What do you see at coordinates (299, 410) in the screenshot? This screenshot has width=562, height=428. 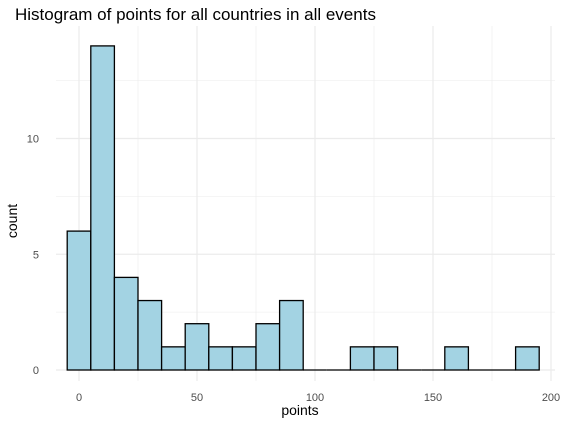 I see `x-axis-title: points` at bounding box center [299, 410].